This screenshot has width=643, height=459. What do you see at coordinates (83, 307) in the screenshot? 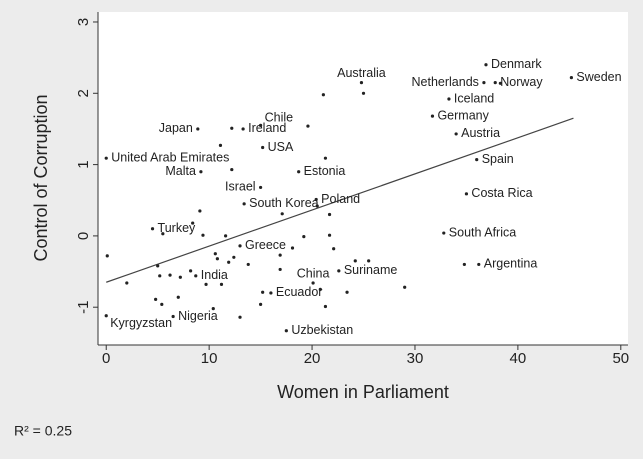
I see `y-tick-label: -1` at bounding box center [83, 307].